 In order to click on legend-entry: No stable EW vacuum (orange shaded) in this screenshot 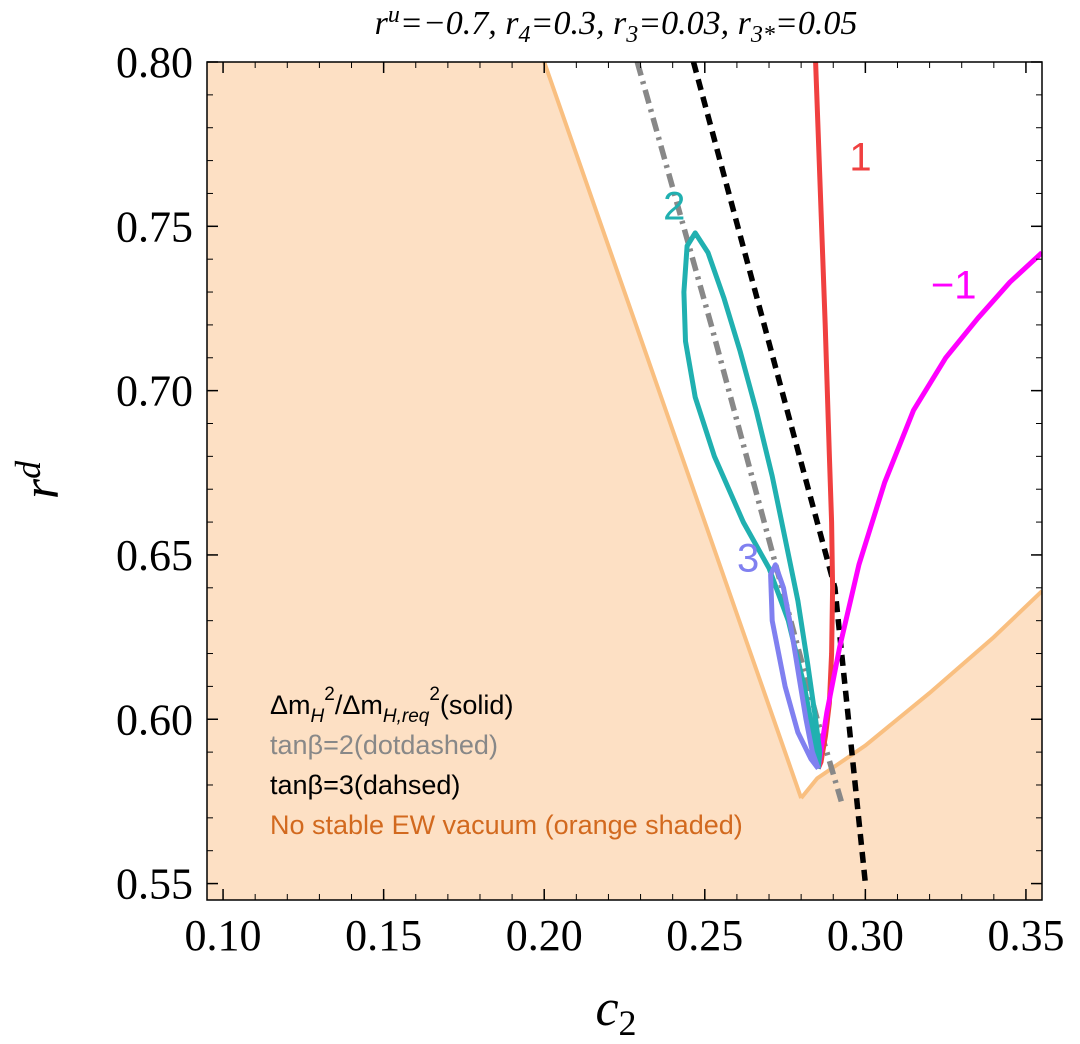, I will do `click(506, 825)`.